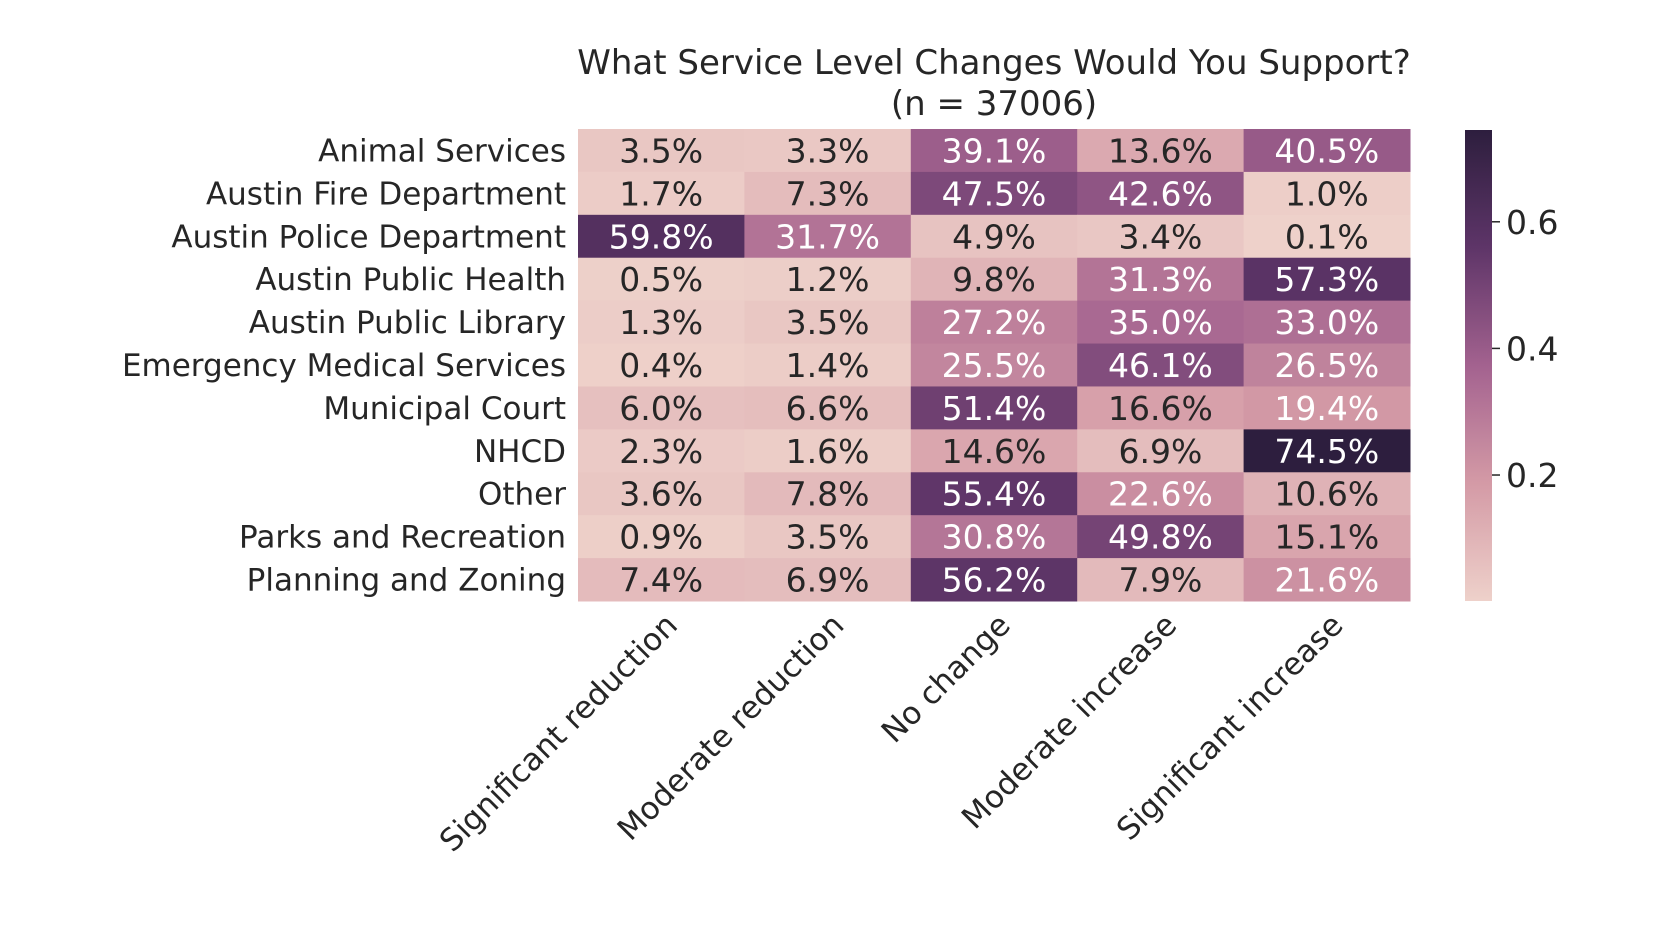 The height and width of the screenshot is (949, 1661). I want to click on cell-label: 7.9%, so click(1160, 580).